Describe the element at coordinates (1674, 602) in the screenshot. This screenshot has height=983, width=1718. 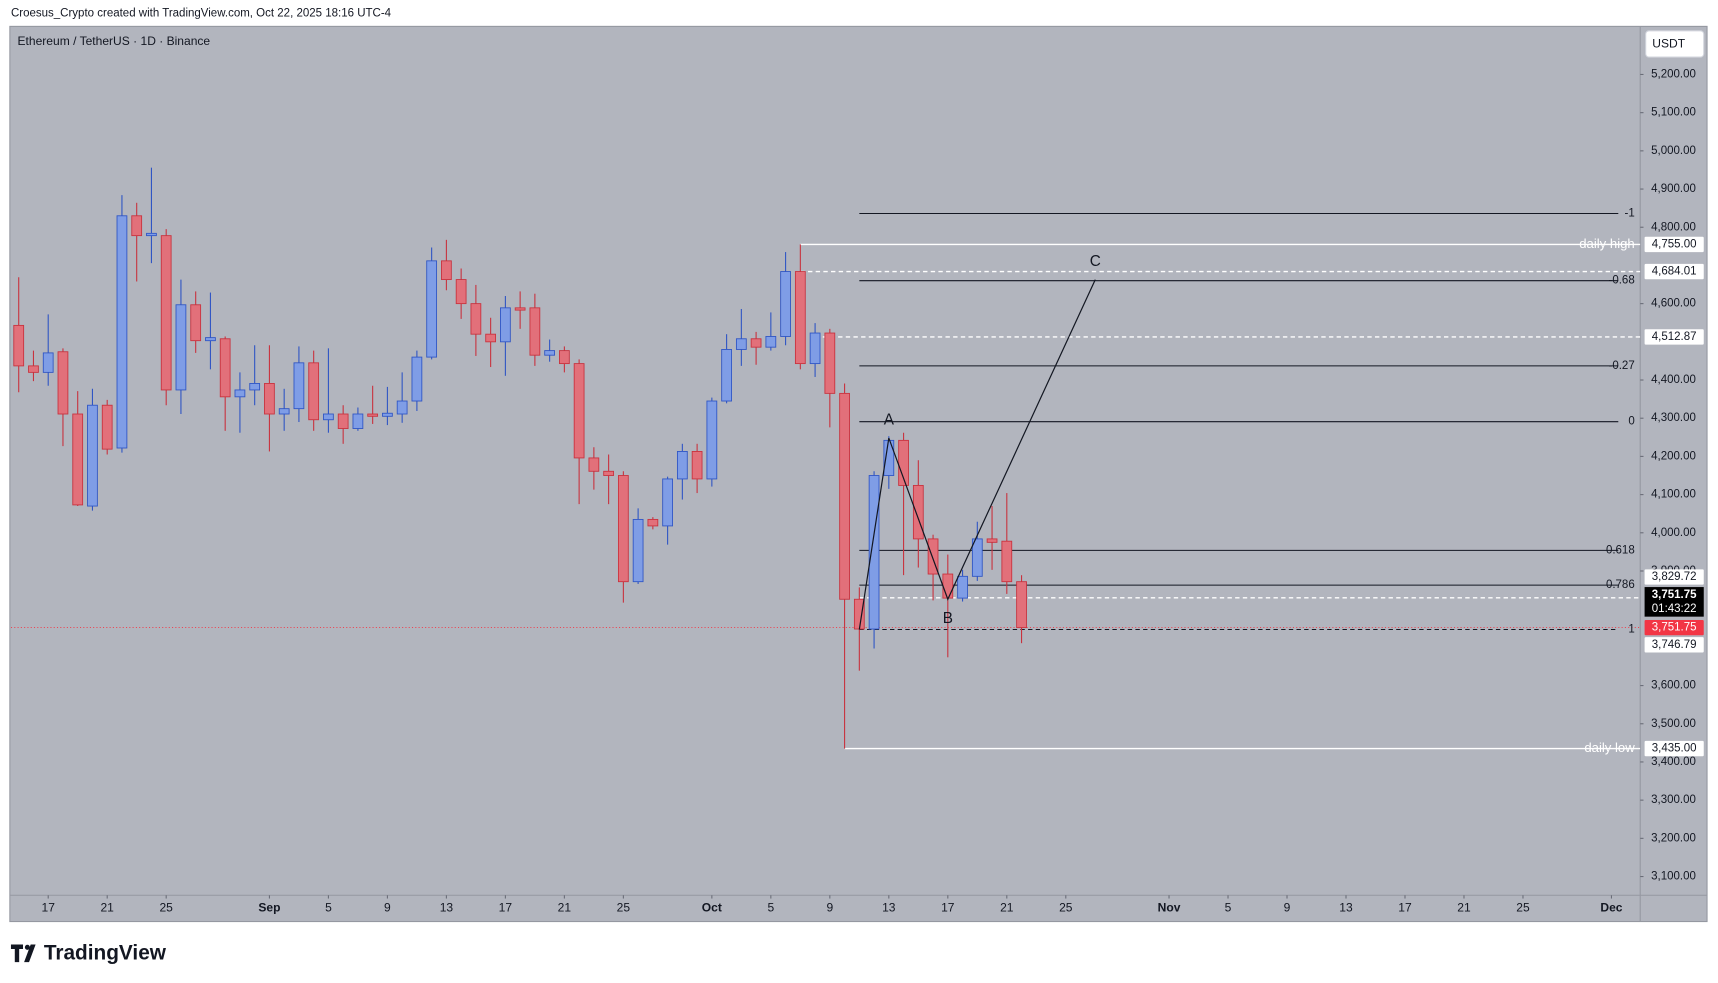
I see `last-price-box` at that location.